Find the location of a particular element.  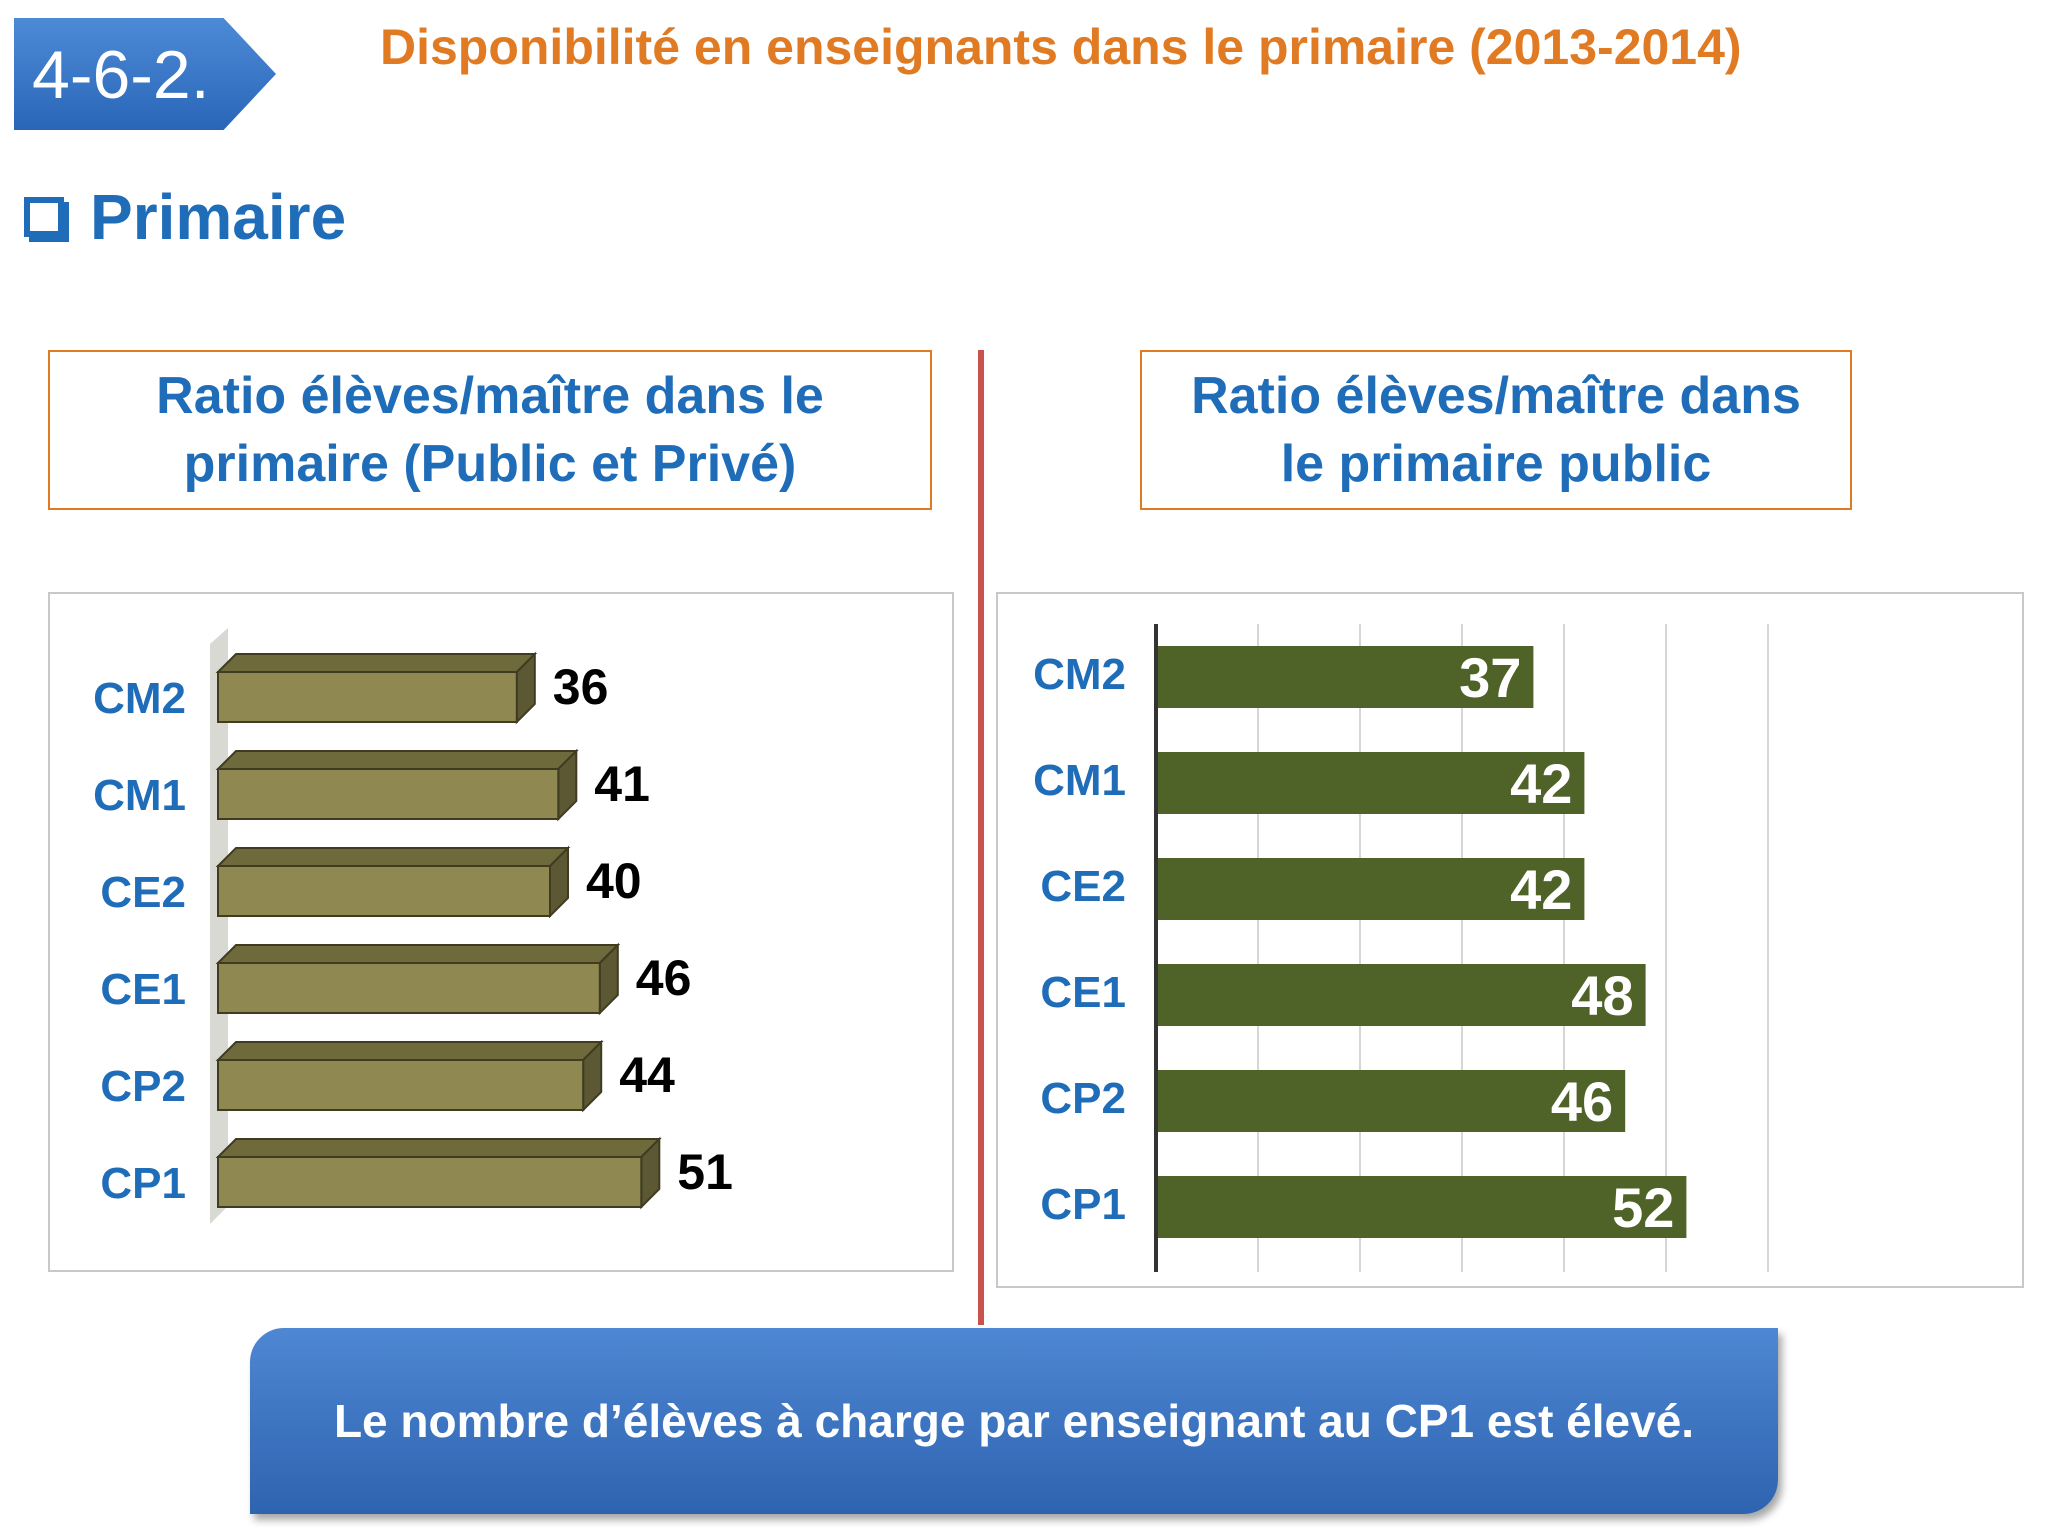

right-bar-CM1 is located at coordinates (1370, 783).